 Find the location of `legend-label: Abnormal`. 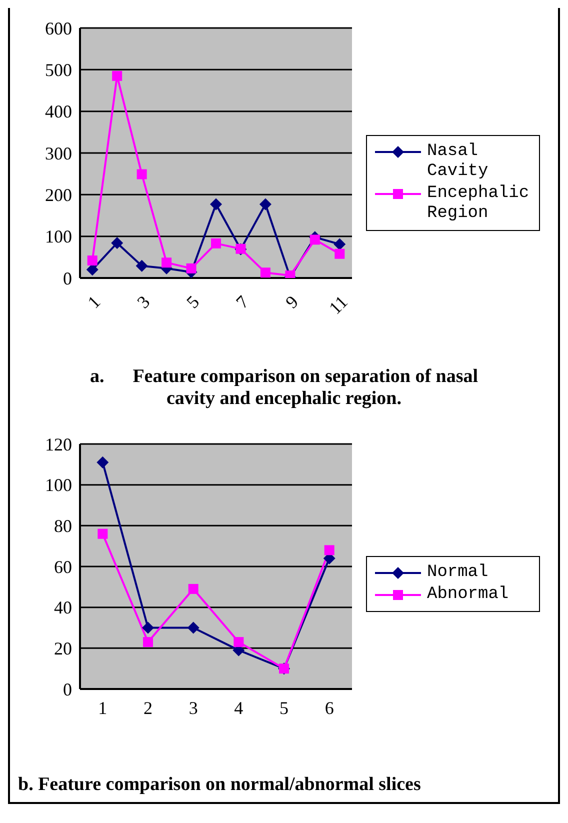

legend-label: Abnormal is located at coordinates (468, 595).